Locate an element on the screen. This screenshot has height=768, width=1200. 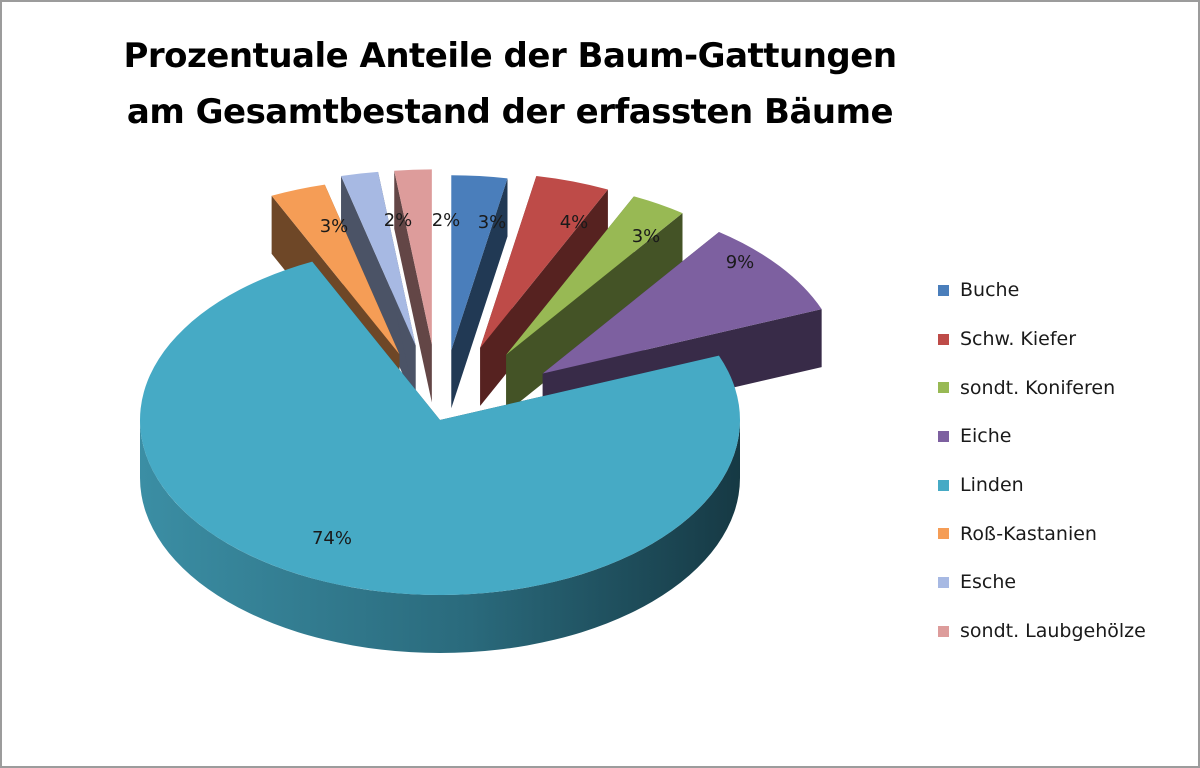
legend-label: sondt. Koniferen is located at coordinates (1038, 387).